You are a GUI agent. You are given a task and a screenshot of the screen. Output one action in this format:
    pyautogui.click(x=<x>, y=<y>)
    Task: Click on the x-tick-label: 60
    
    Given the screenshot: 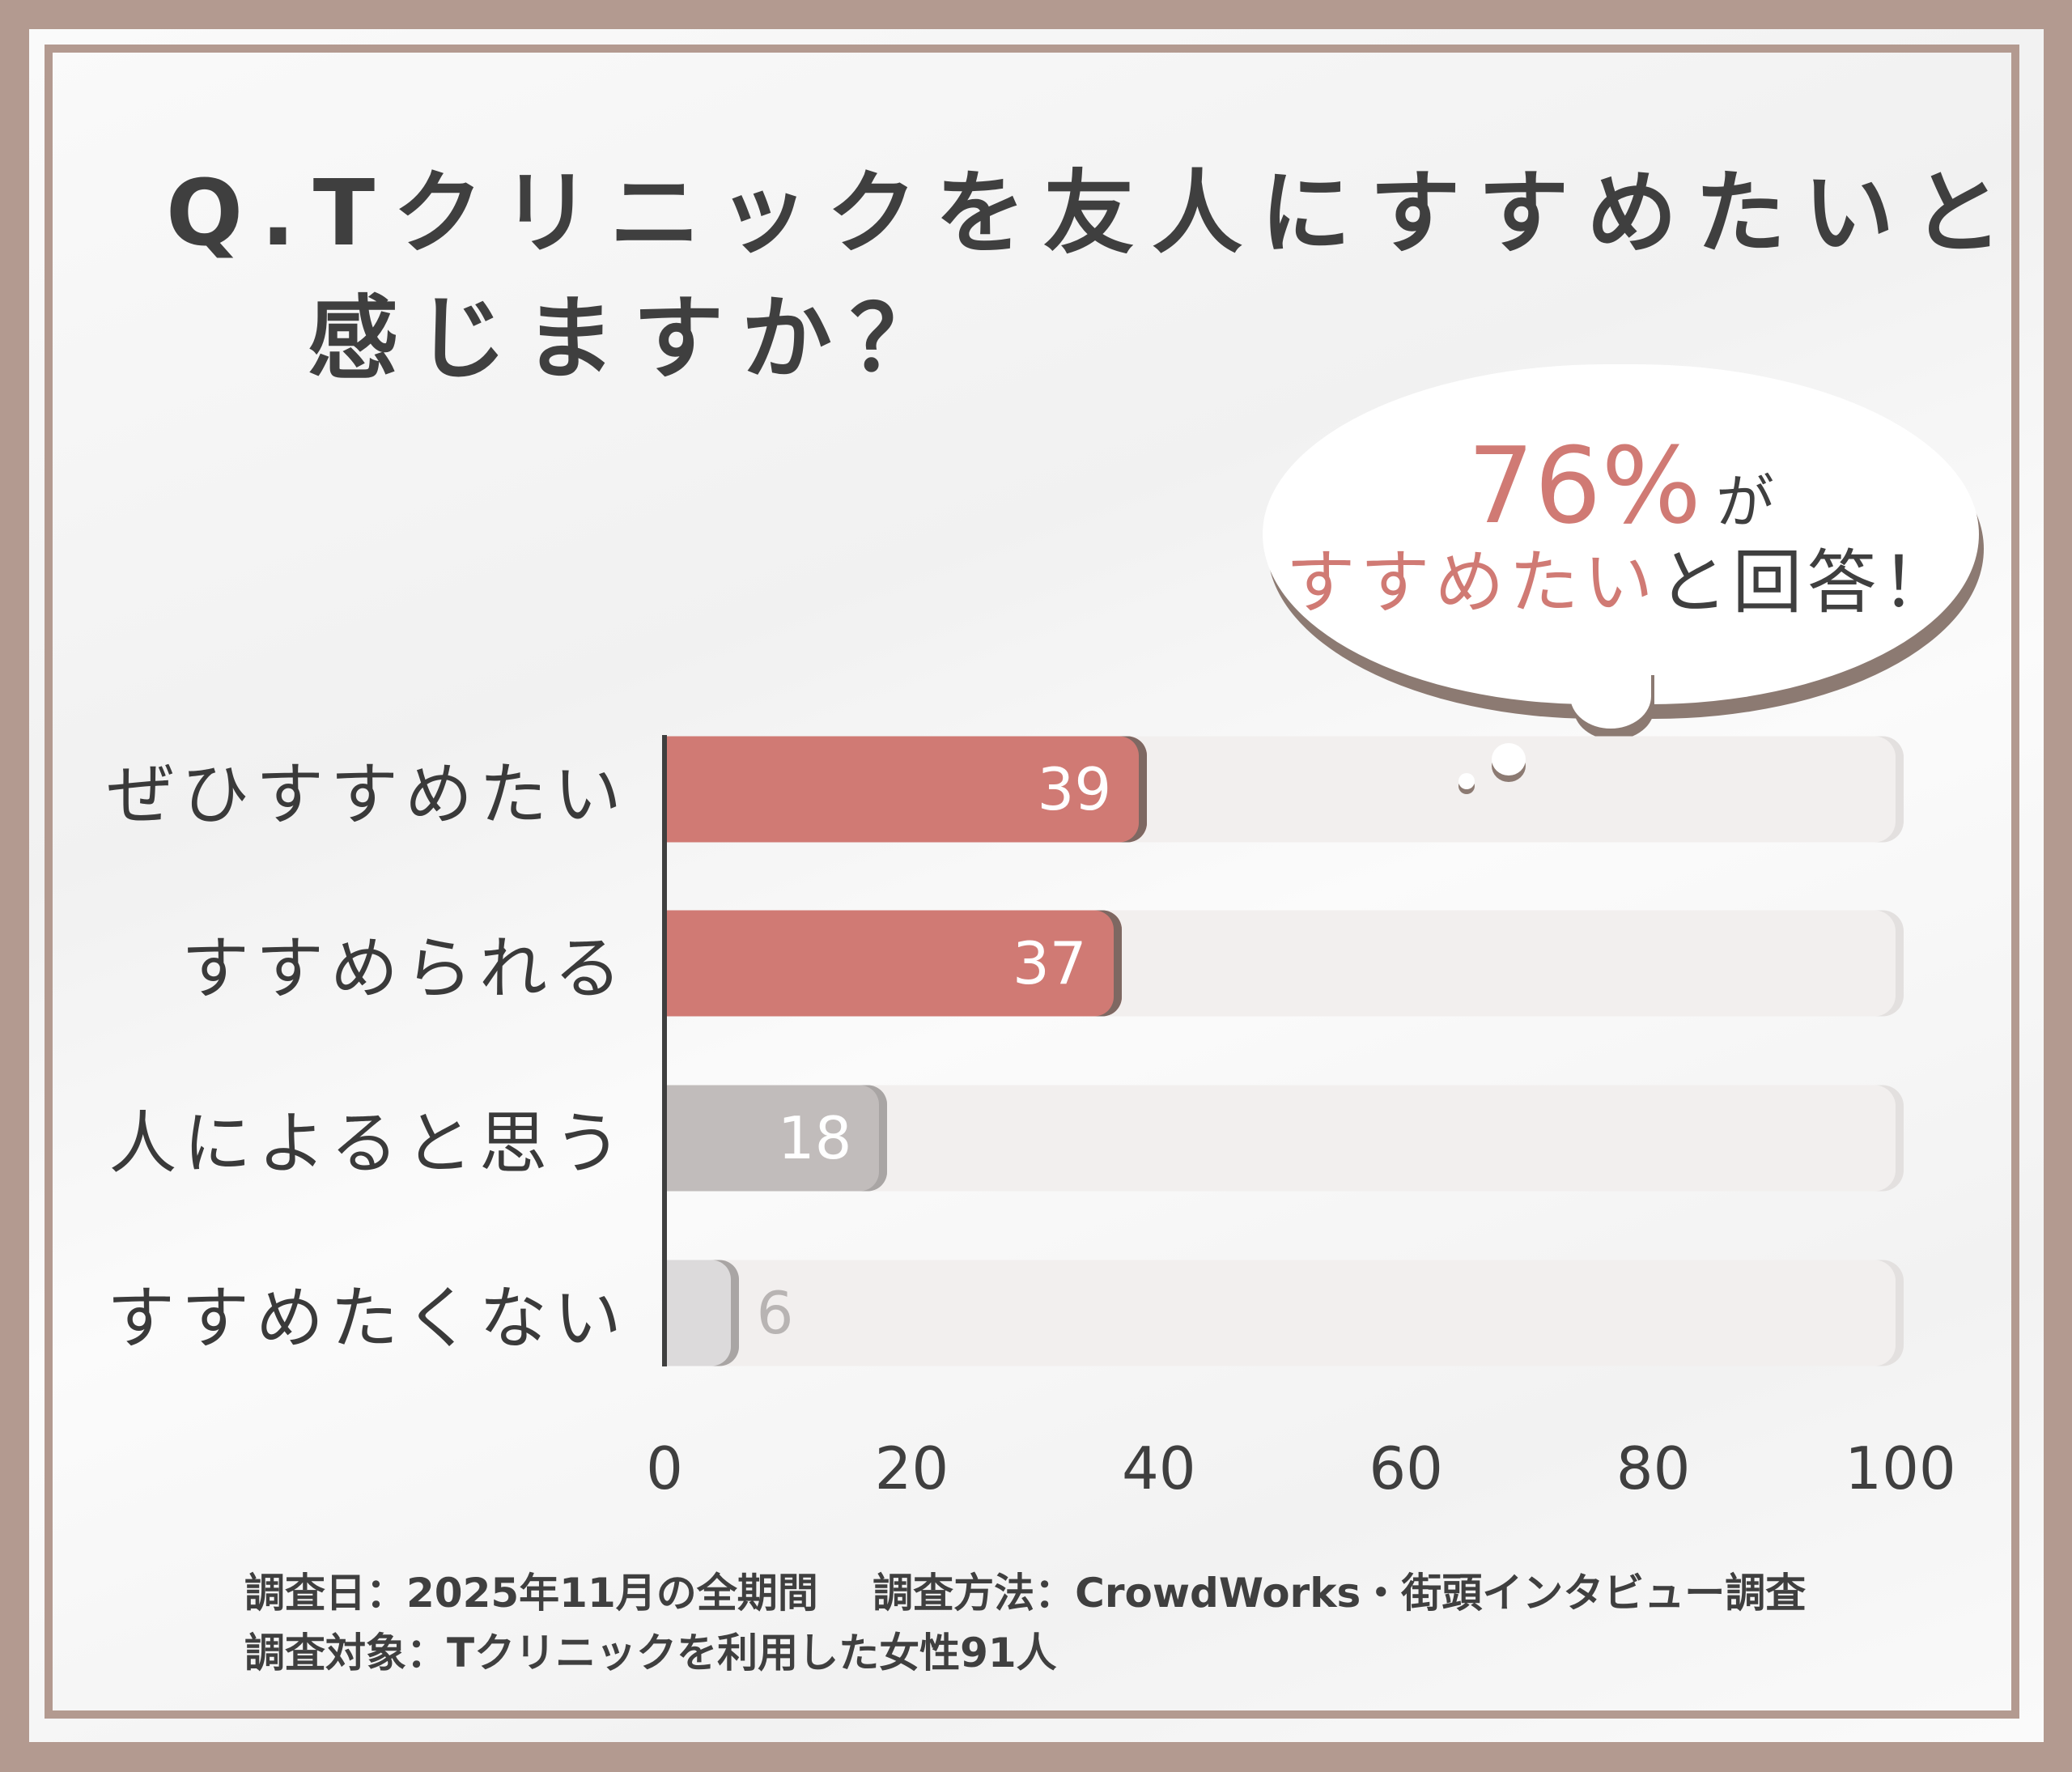 What is the action you would take?
    pyautogui.click(x=1406, y=1468)
    